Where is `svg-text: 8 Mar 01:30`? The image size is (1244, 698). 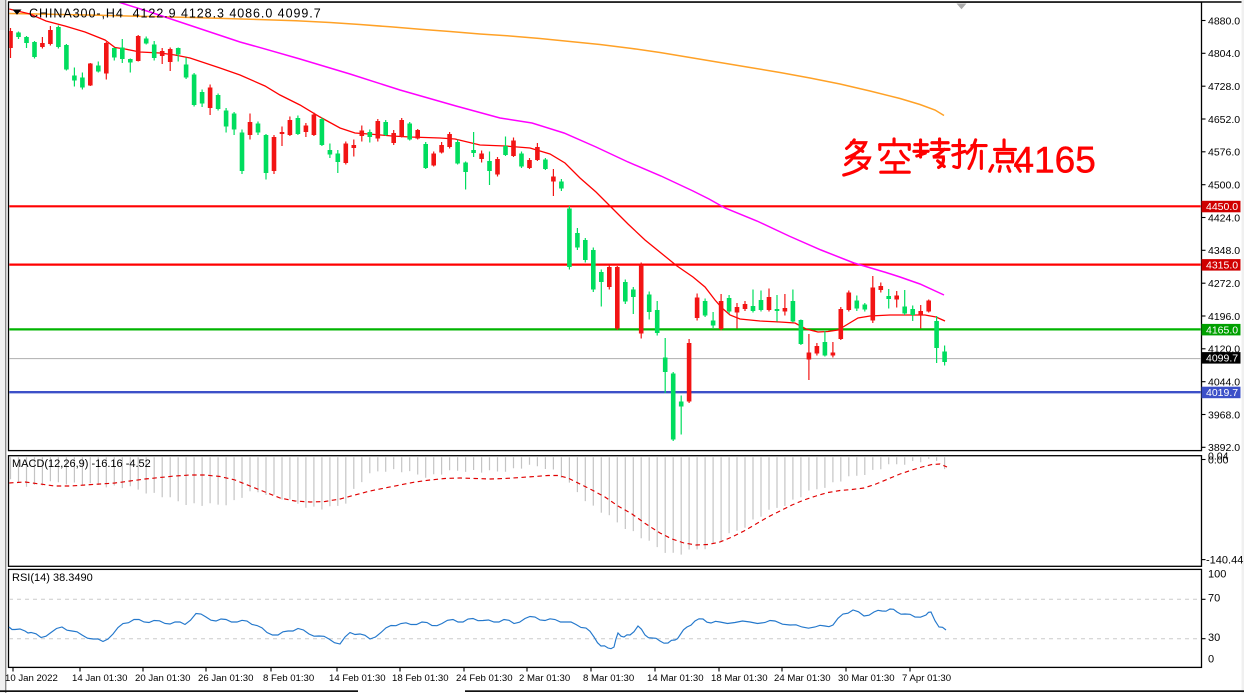
svg-text: 8 Mar 01:30 is located at coordinates (608, 678).